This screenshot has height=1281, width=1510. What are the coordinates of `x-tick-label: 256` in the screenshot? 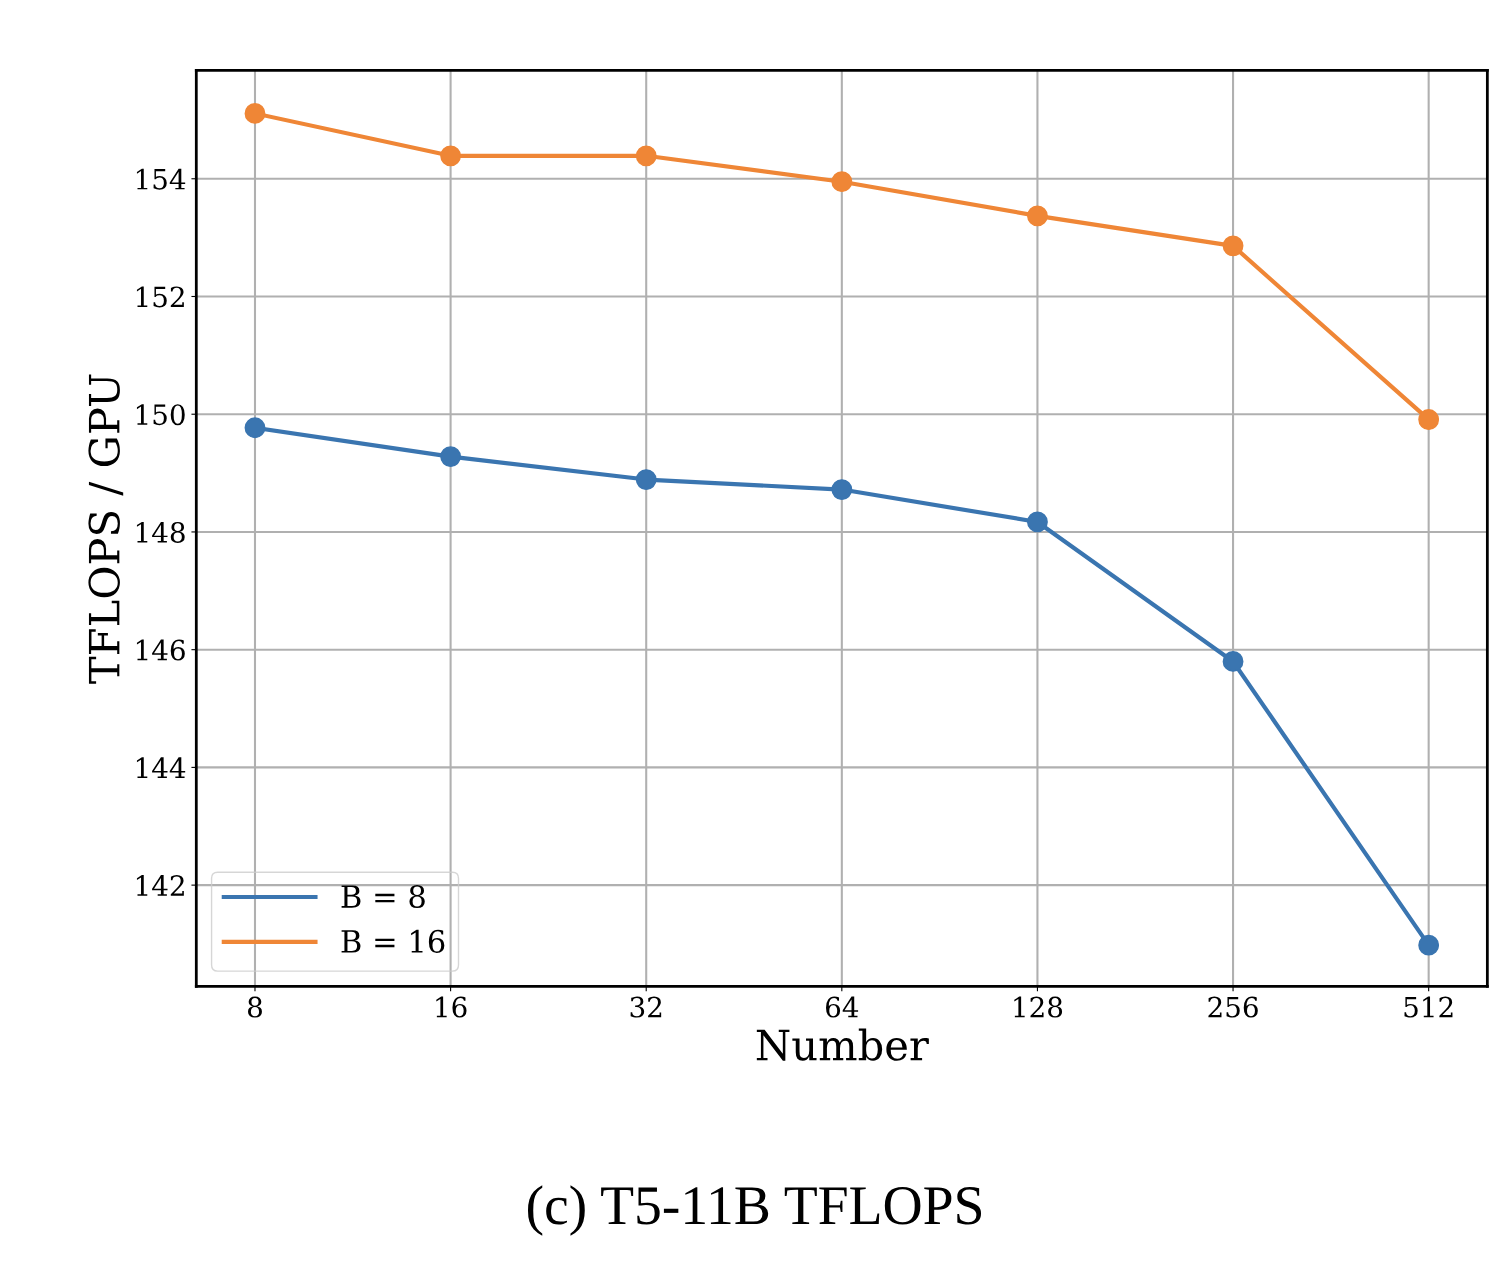 It's located at (1233, 1007).